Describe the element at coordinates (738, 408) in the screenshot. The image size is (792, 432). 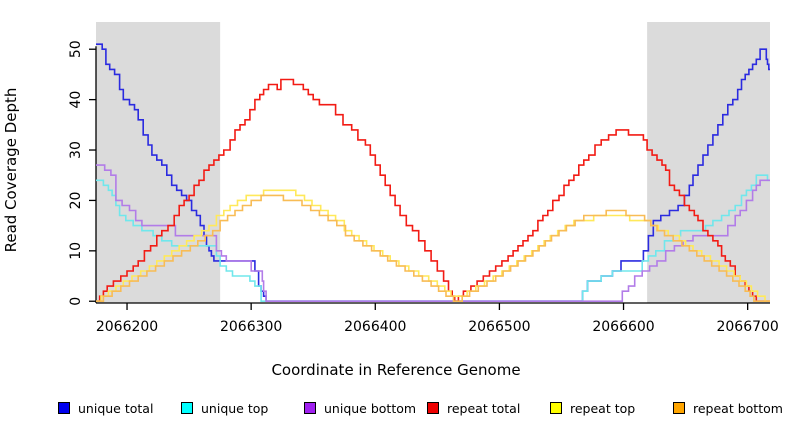
I see `legend-label: repeat bottom` at that location.